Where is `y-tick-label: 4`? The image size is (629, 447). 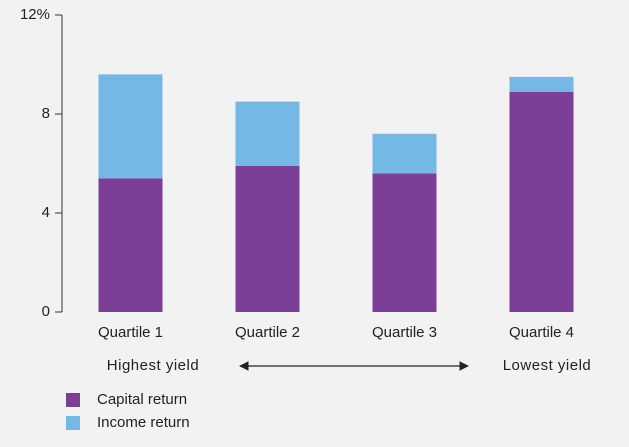 y-tick-label: 4 is located at coordinates (46, 212).